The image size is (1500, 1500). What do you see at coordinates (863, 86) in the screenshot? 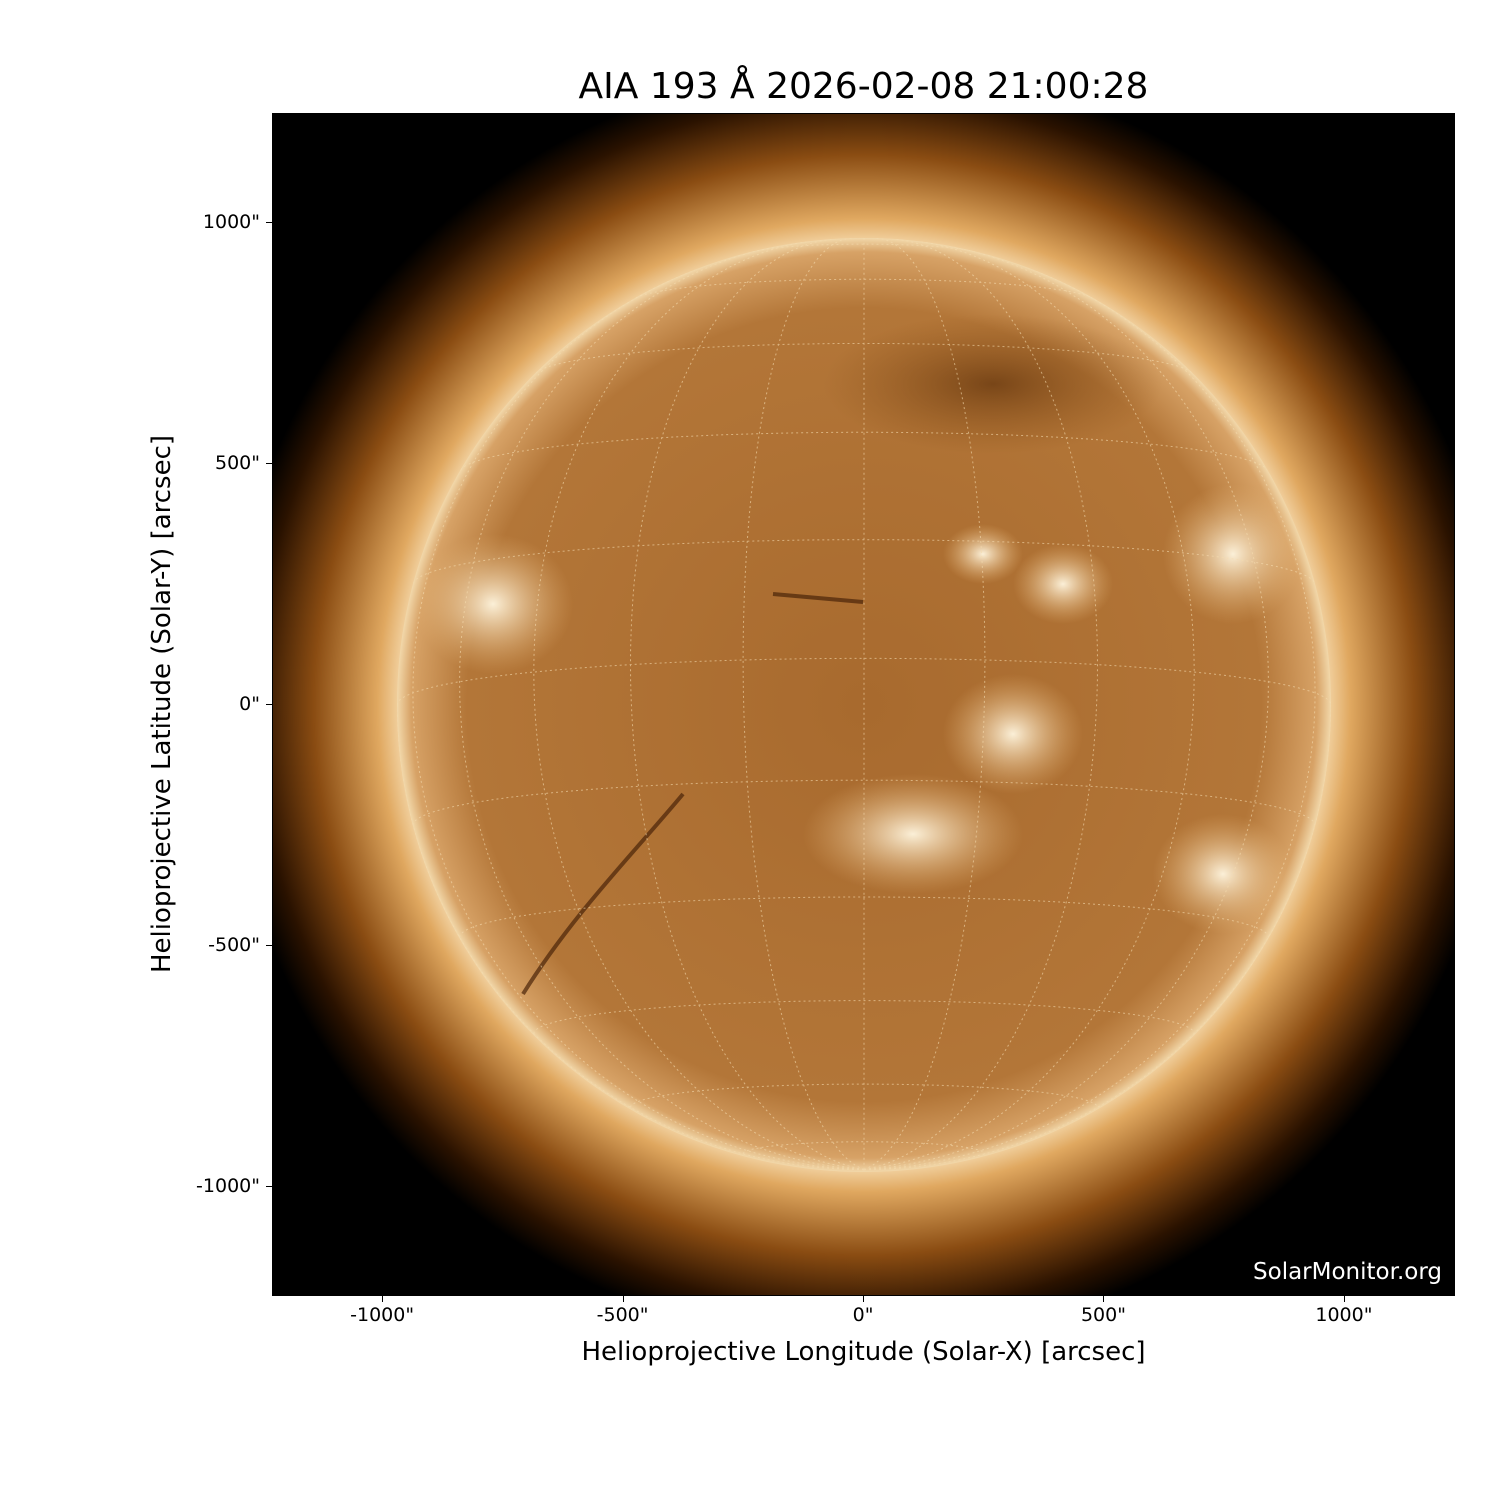
I see `chart-title: AIA 193 Å 2026-02-08 21:00:28` at bounding box center [863, 86].